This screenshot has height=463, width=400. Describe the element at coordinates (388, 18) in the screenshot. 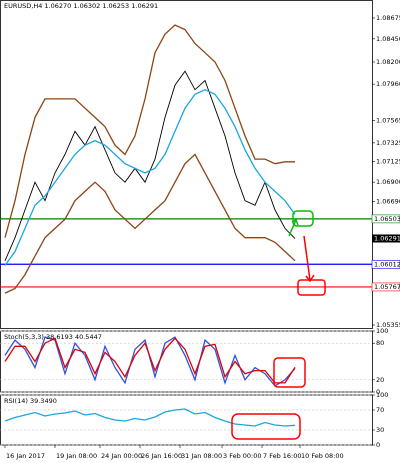

I see `y-tick-label: 1.08675` at that location.